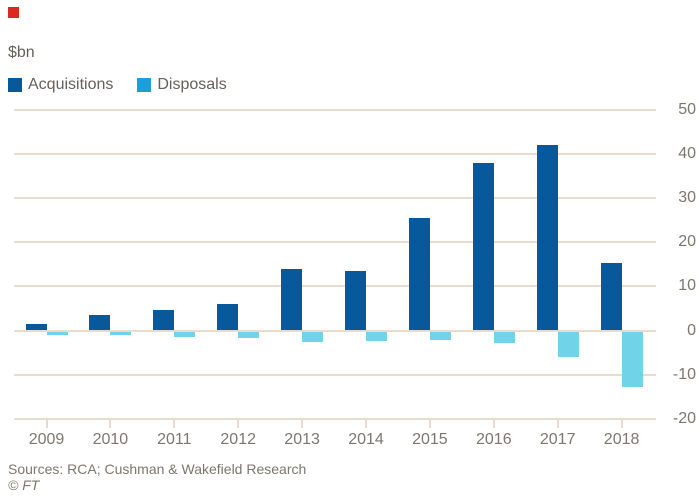 Image resolution: width=700 pixels, height=500 pixels. Describe the element at coordinates (557, 424) in the screenshot. I see `x-axis-tick-2017` at that location.